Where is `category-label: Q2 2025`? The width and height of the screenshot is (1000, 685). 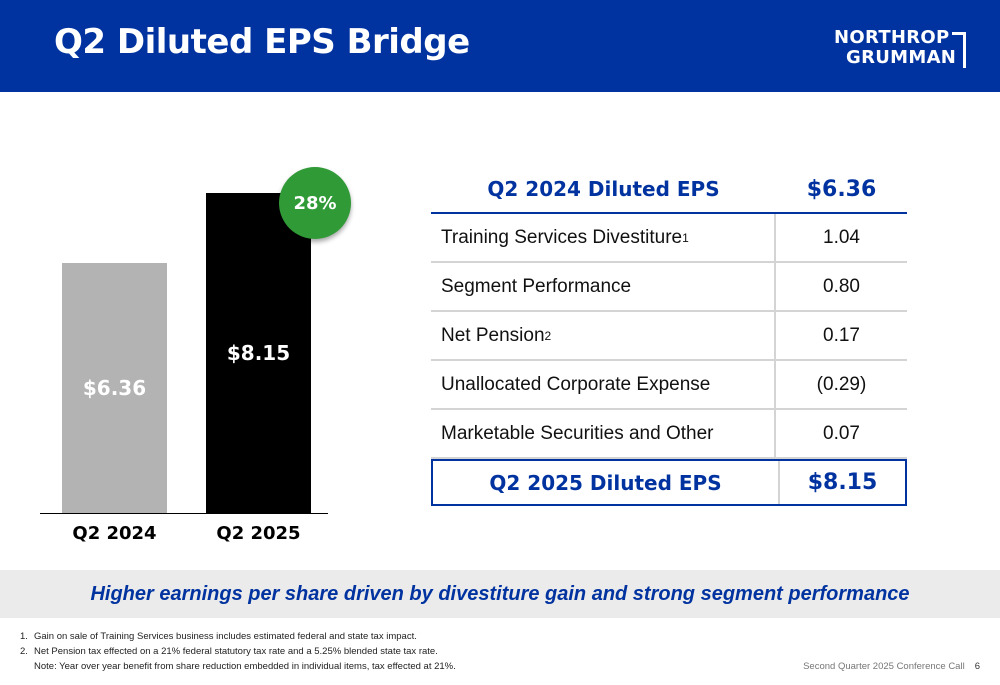 category-label: Q2 2025 is located at coordinates (258, 533).